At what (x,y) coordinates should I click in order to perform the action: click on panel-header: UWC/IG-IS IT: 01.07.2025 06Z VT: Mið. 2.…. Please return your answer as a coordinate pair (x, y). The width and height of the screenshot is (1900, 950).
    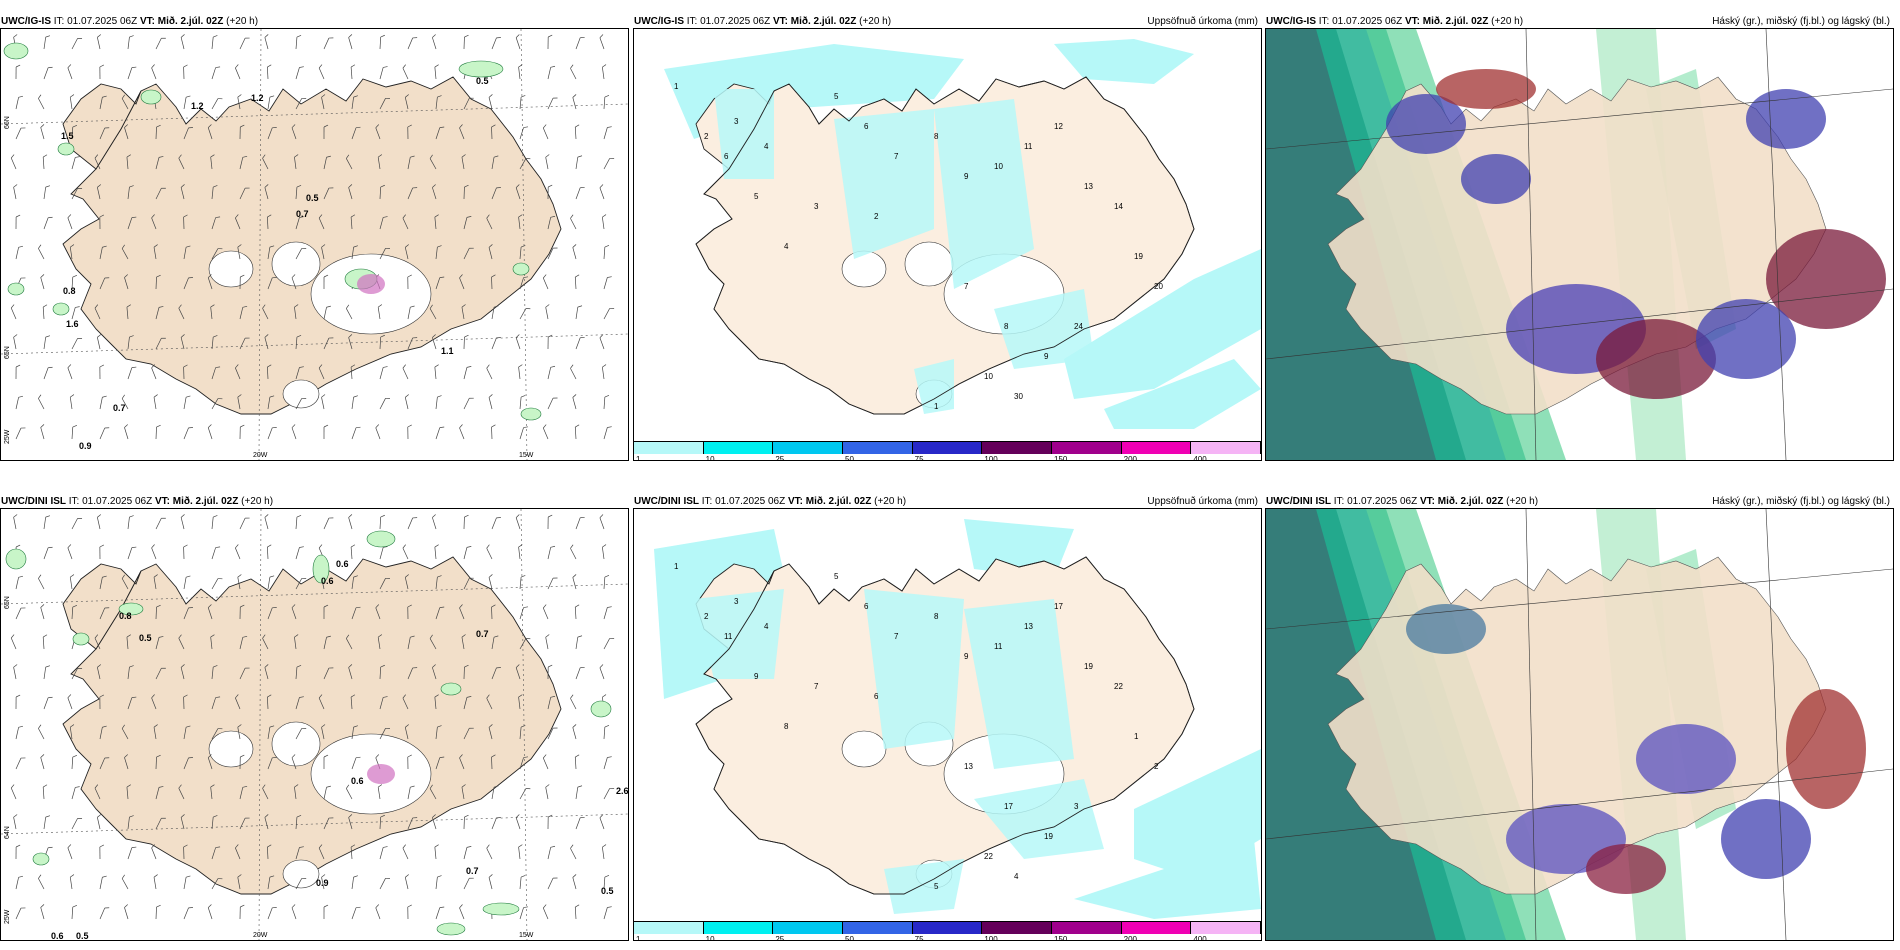
    Looking at the image, I should click on (314, 22).